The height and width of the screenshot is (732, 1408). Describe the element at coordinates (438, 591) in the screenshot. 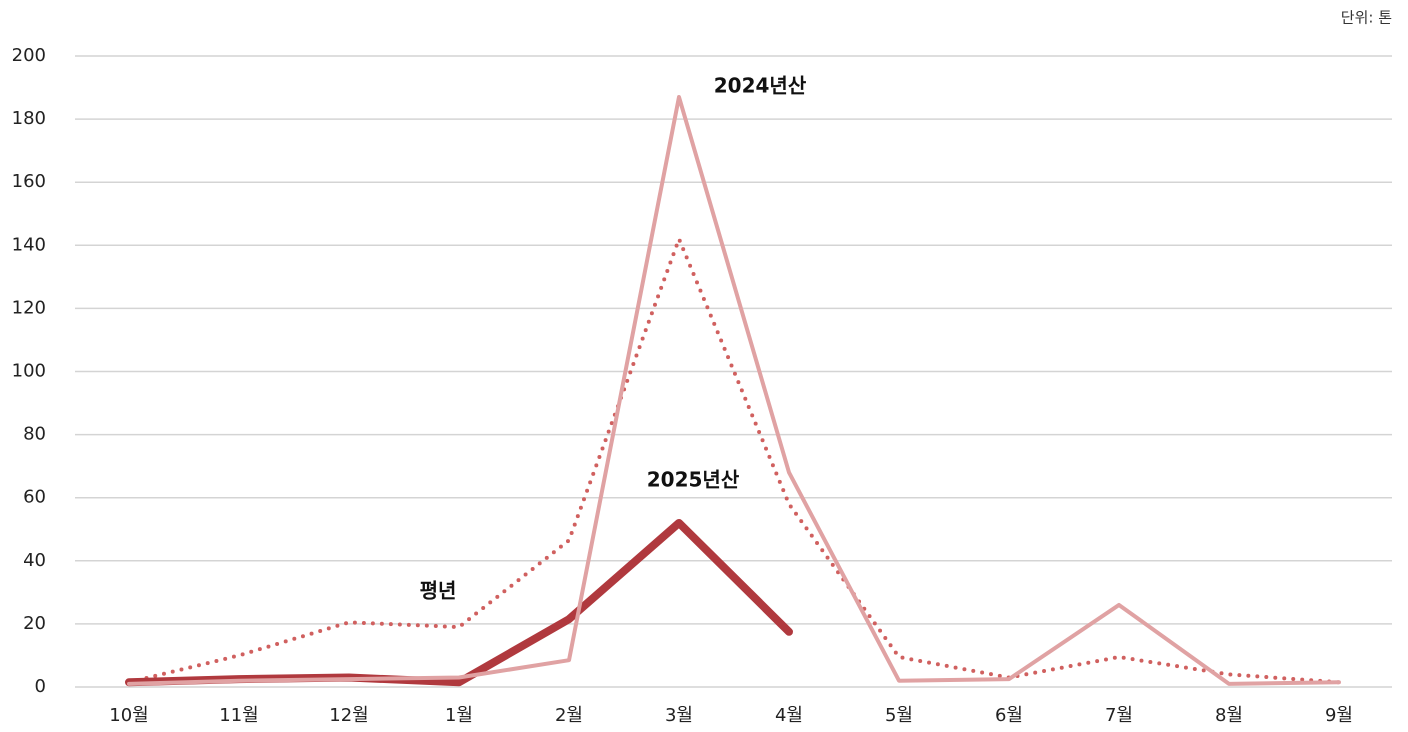

I see `series-label: 평년` at that location.